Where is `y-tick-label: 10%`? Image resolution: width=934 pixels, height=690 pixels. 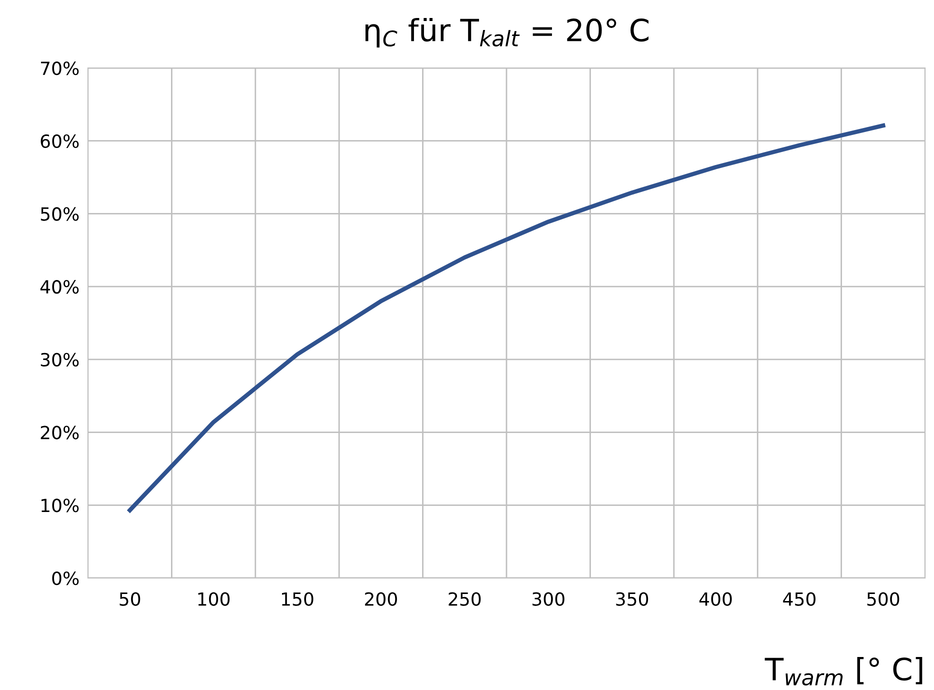
y-tick-label: 10% is located at coordinates (60, 505).